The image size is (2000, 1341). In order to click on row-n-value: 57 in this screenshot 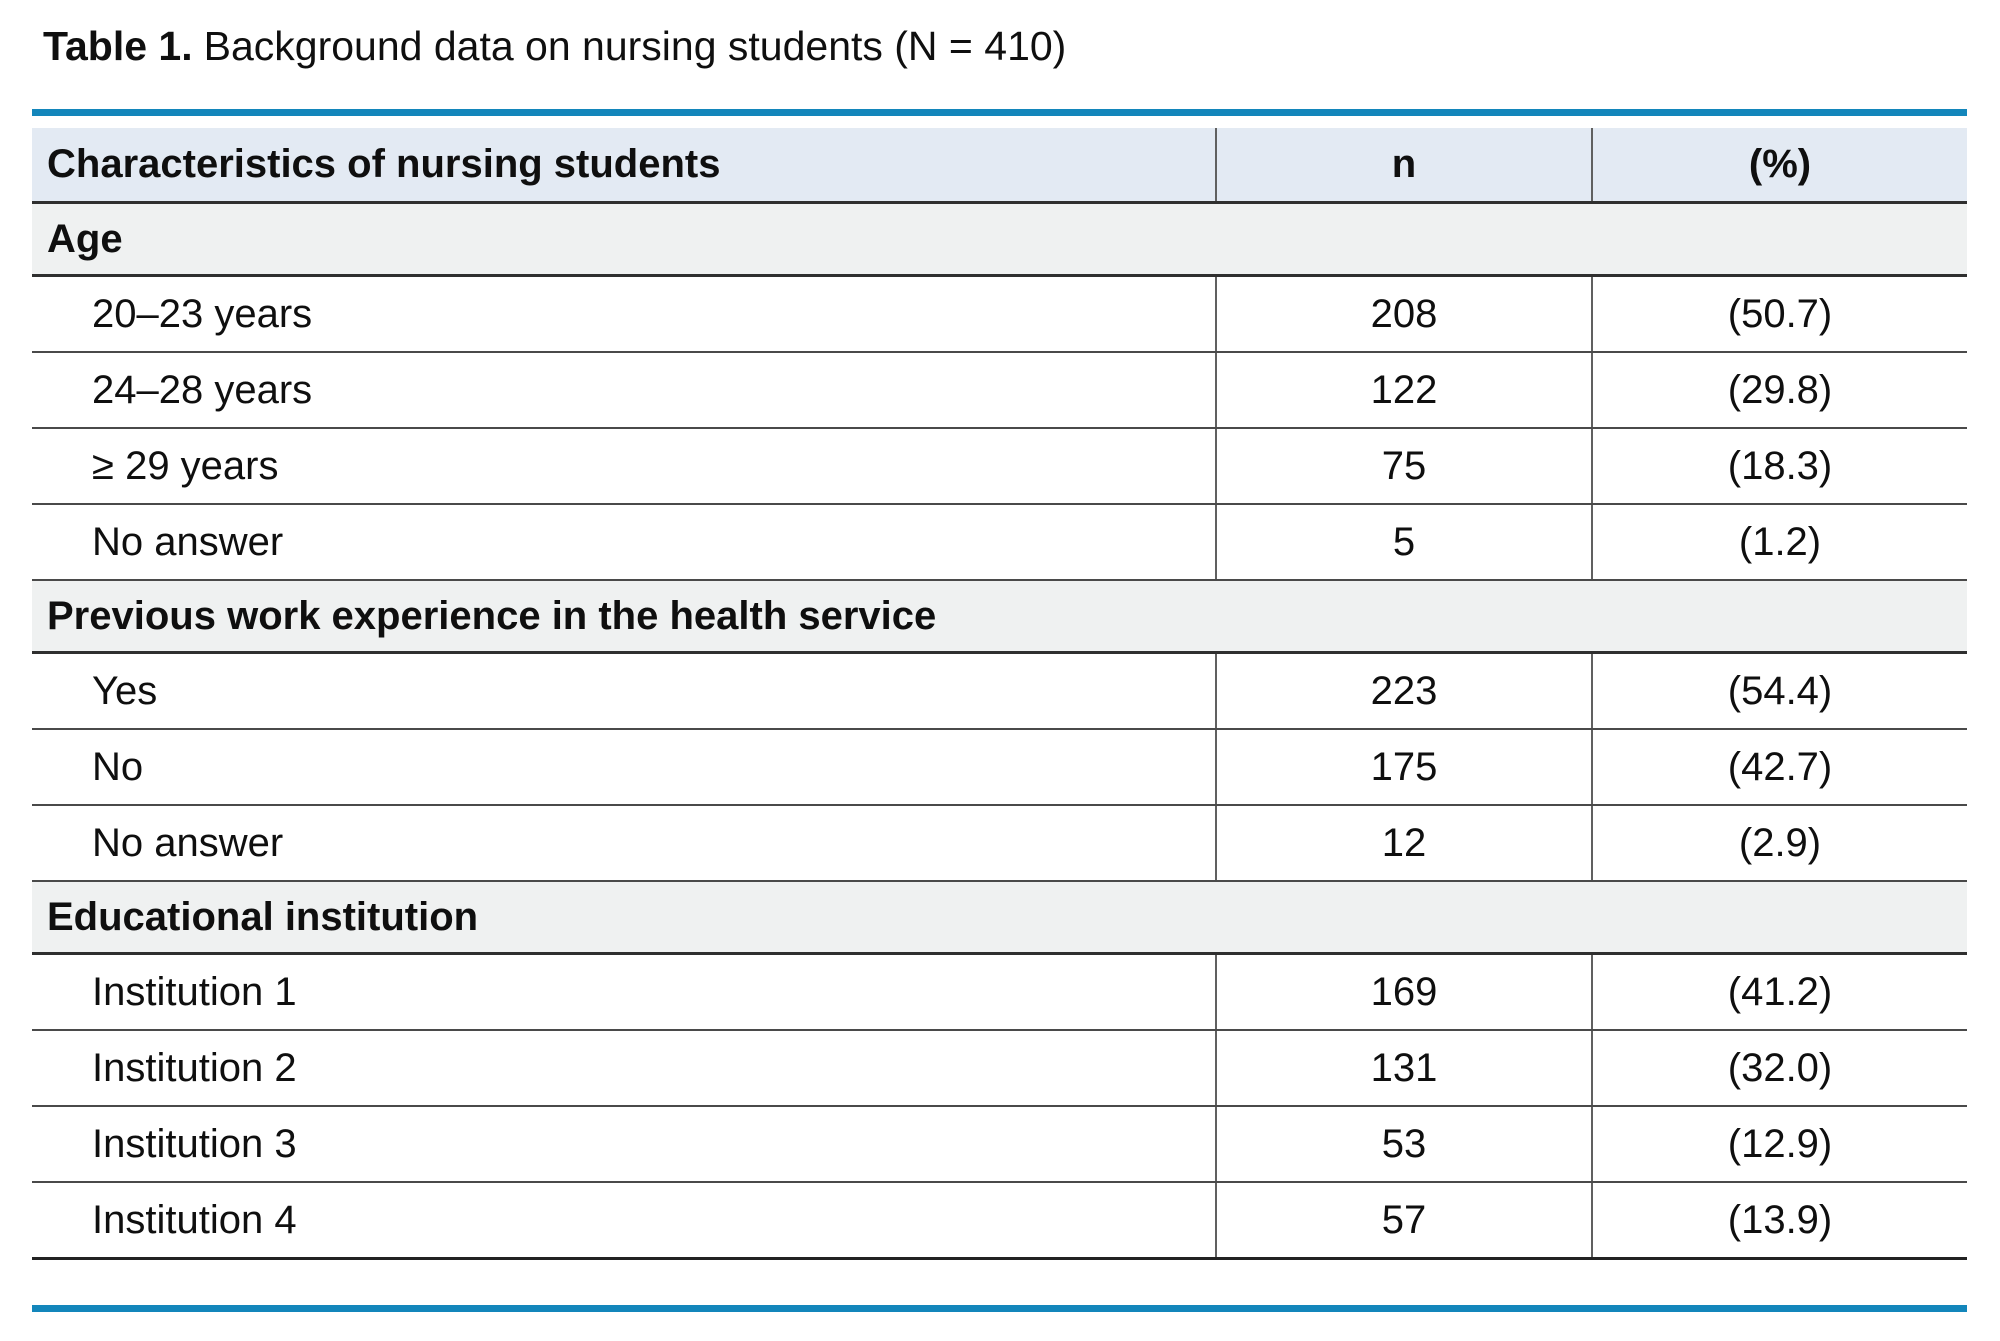, I will do `click(1403, 1221)`.